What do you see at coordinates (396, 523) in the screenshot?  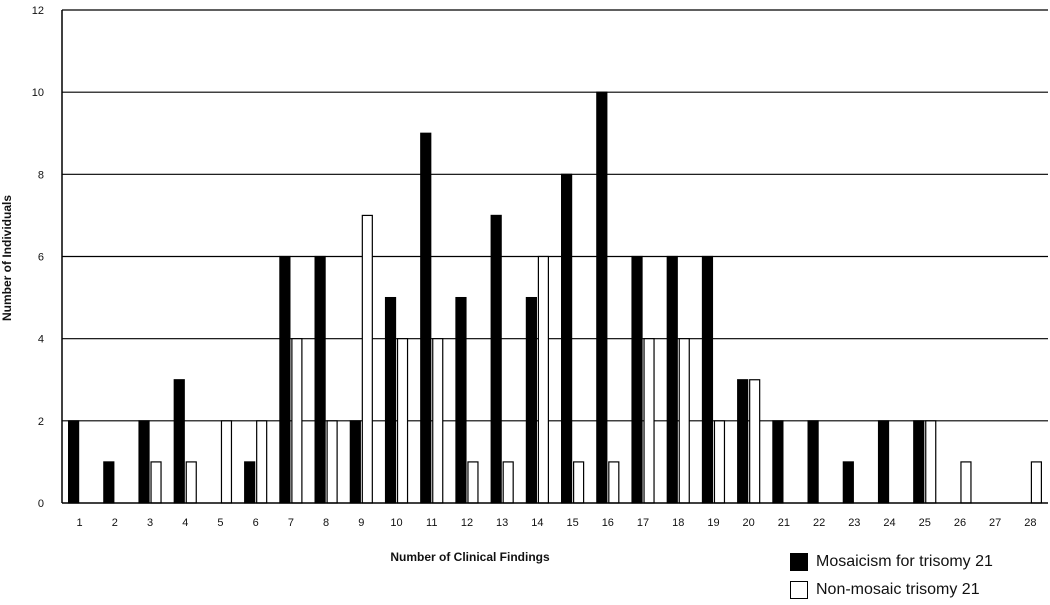 I see `x-tick-label: 10` at bounding box center [396, 523].